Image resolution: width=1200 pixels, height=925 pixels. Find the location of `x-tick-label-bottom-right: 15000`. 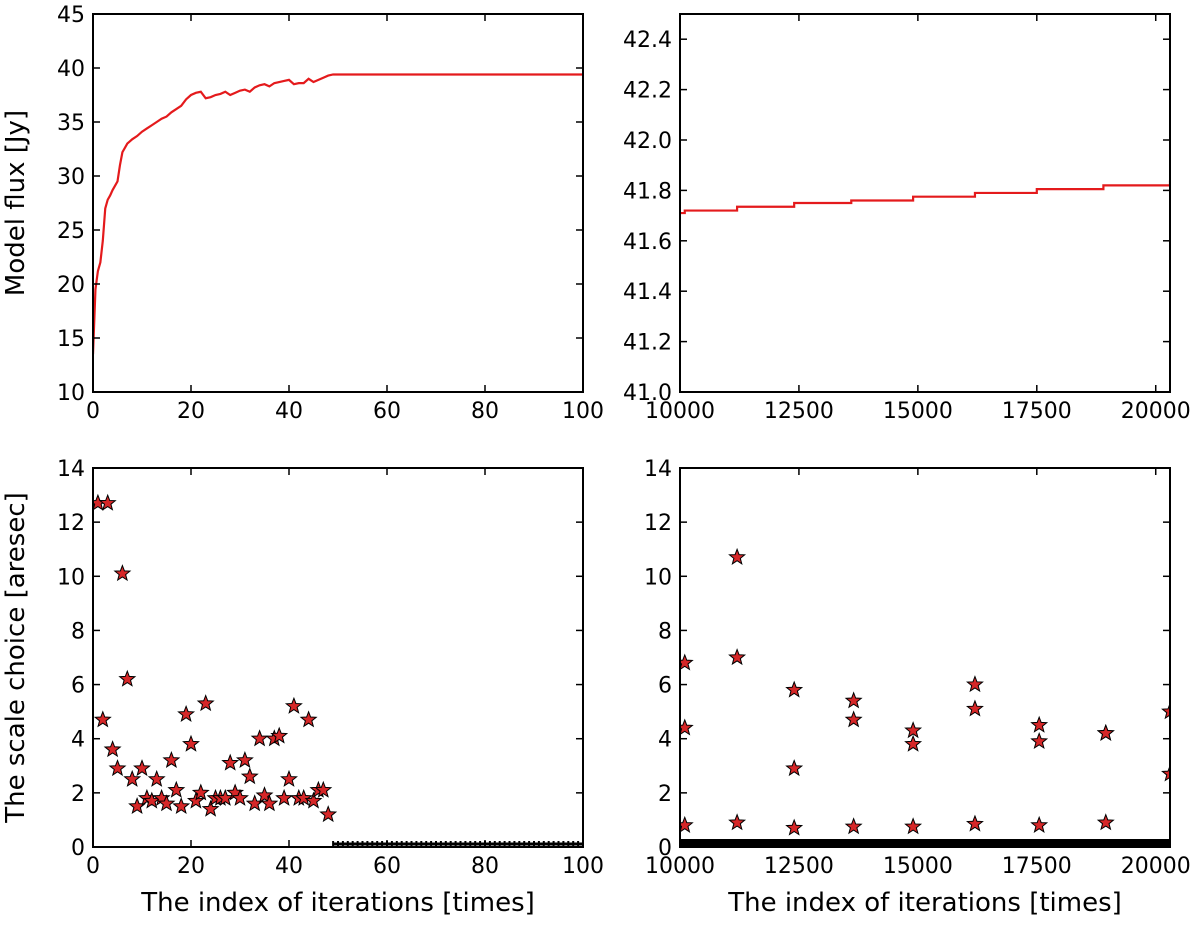

x-tick-label-bottom-right: 15000 is located at coordinates (918, 866).